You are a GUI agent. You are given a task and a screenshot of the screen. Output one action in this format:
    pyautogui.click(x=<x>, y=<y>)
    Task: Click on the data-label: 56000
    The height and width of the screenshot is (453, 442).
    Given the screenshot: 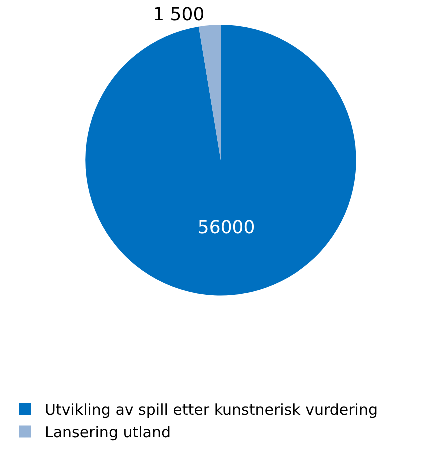 What is the action you would take?
    pyautogui.click(x=227, y=227)
    